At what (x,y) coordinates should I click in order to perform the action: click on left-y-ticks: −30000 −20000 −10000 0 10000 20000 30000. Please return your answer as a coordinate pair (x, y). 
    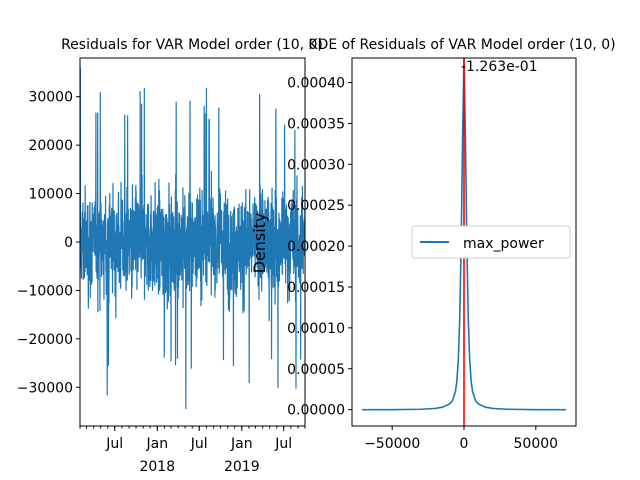
    Looking at the image, I should click on (48, 243).